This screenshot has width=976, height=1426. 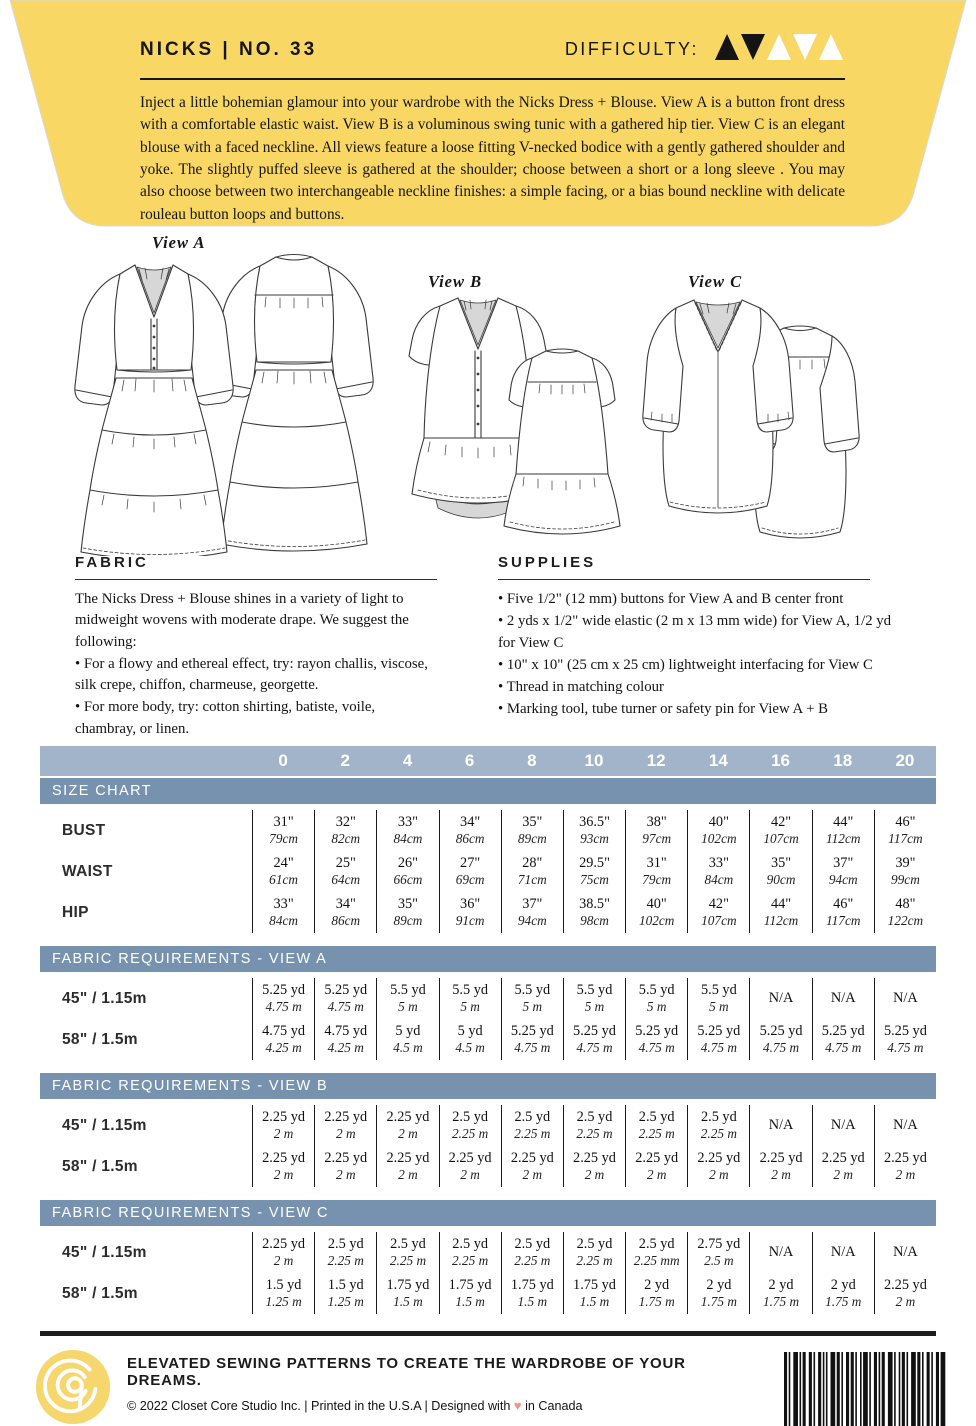 What do you see at coordinates (488, 761) in the screenshot?
I see `size-number-header-row: 0 2 4 6 8 10 12 14 16 18 20` at bounding box center [488, 761].